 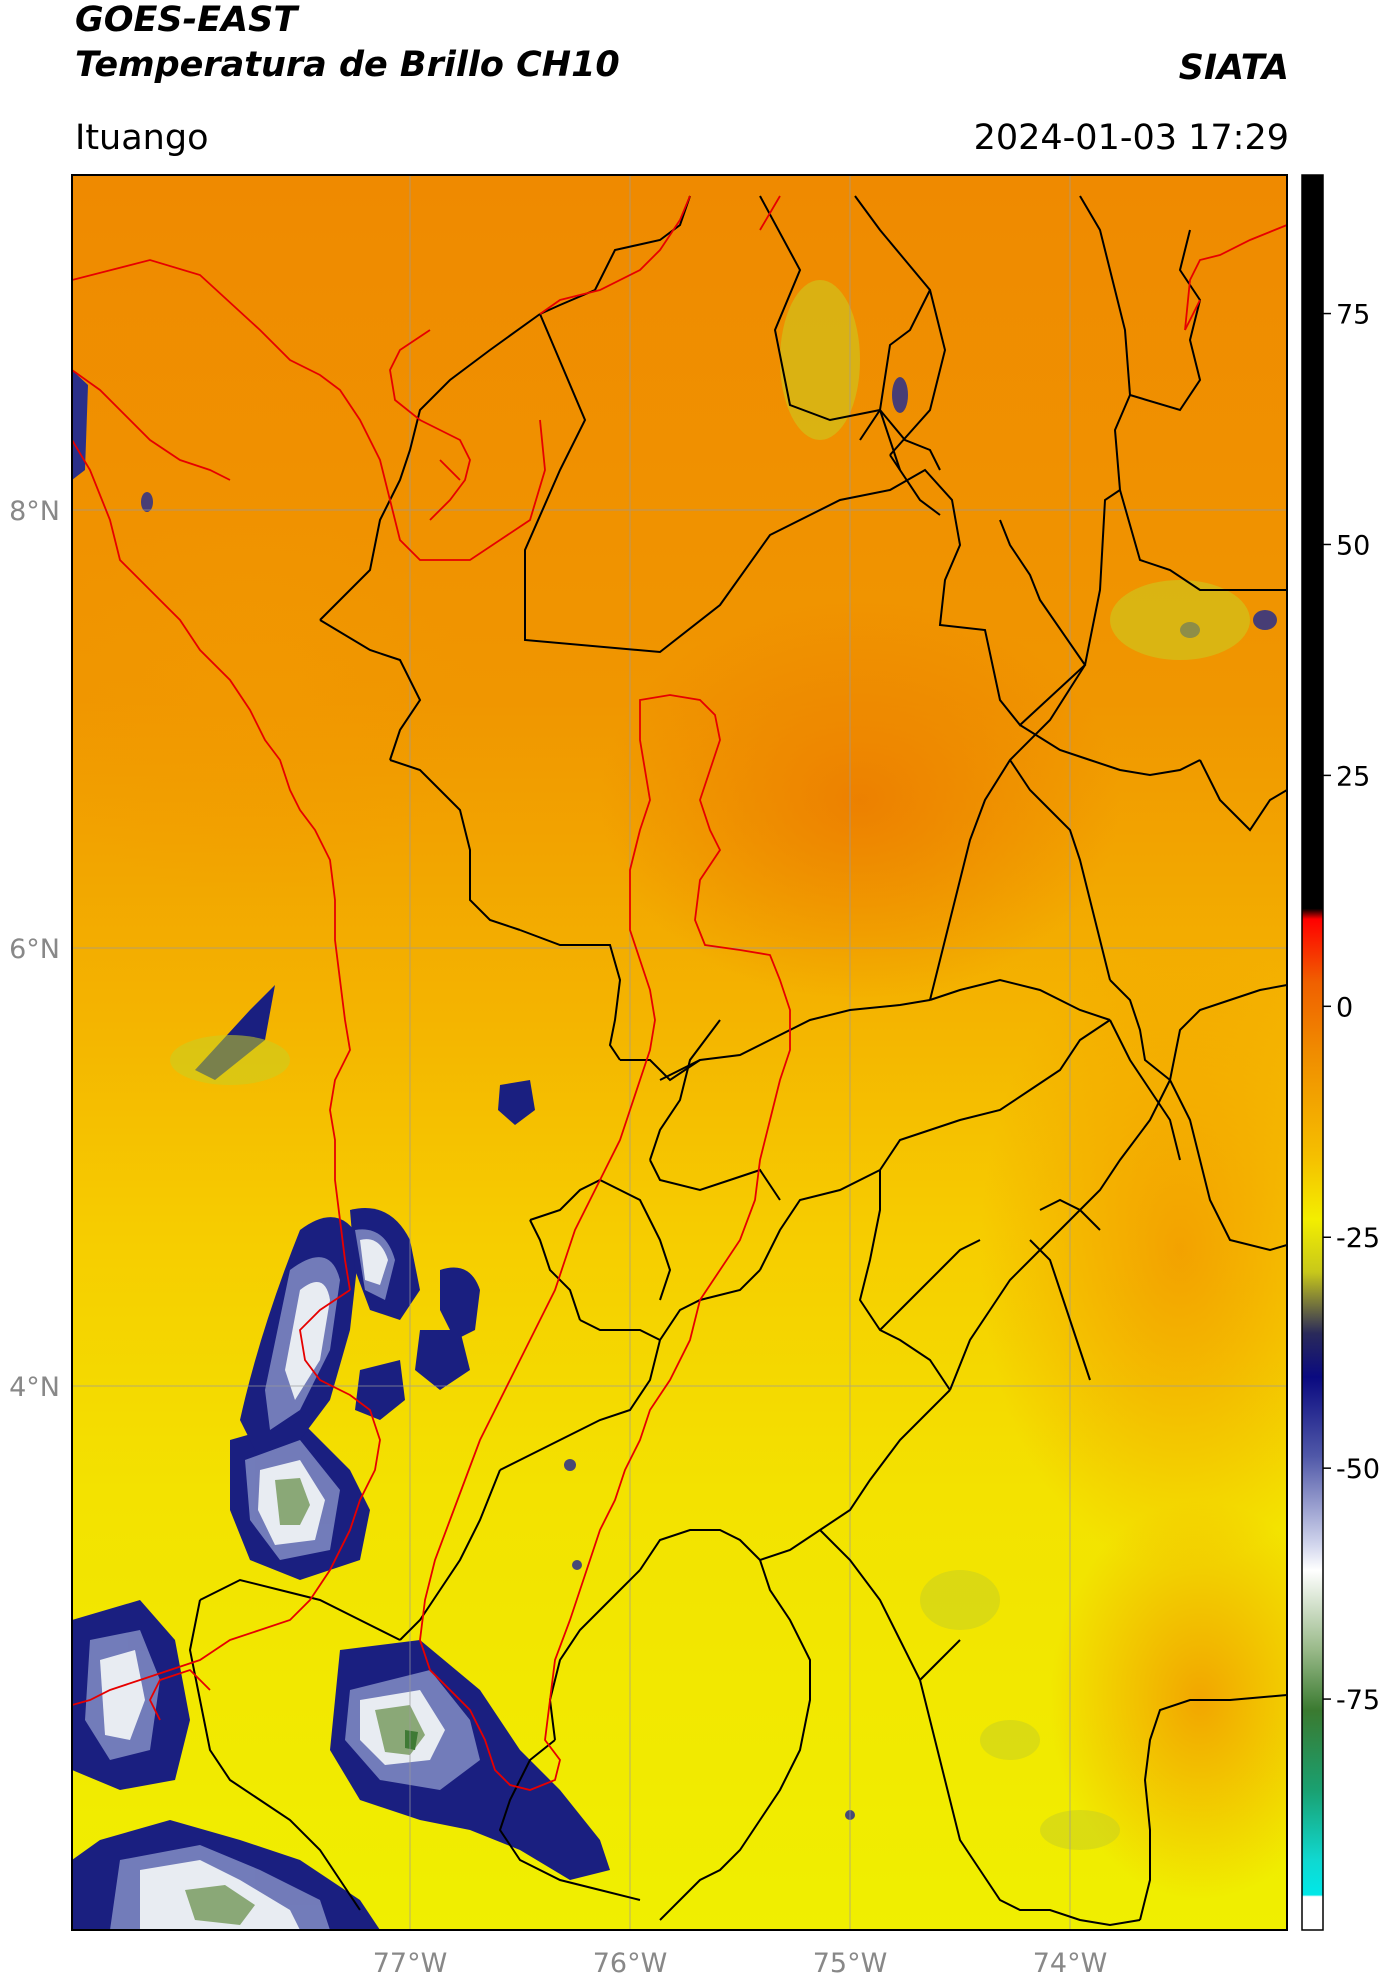 I want to click on lat-tick-label: 8°N, so click(x=34, y=511).